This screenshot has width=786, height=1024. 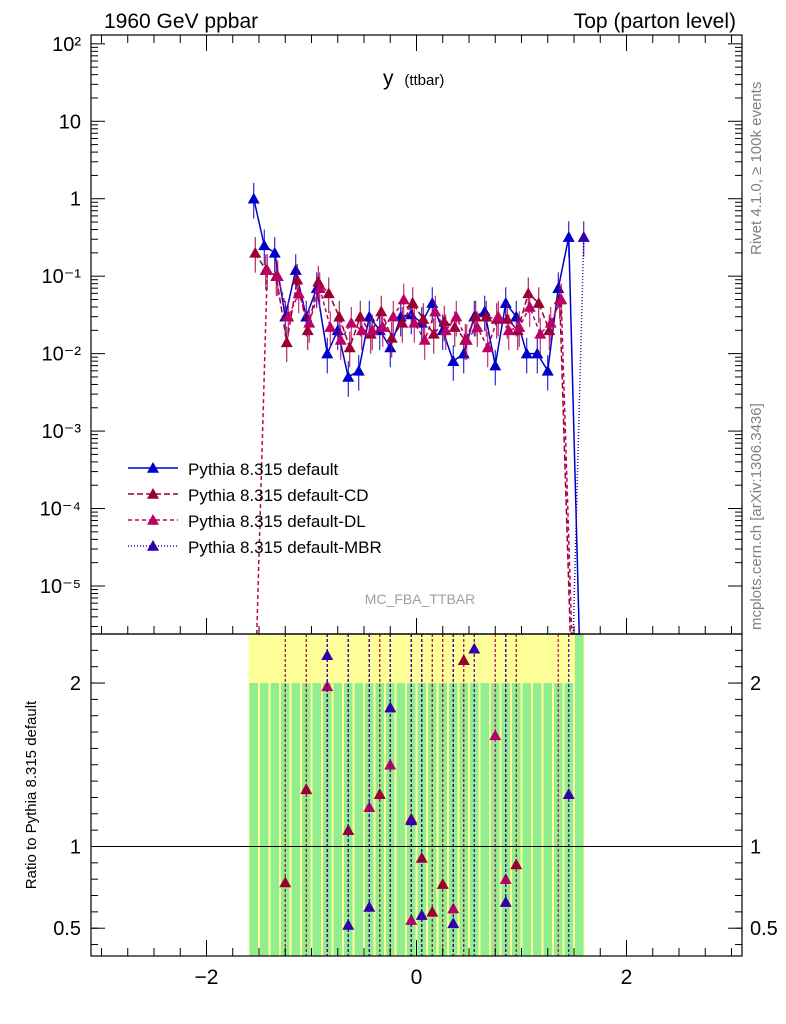 What do you see at coordinates (62, 432) in the screenshot?
I see `y-tick-label: 10⁻³` at bounding box center [62, 432].